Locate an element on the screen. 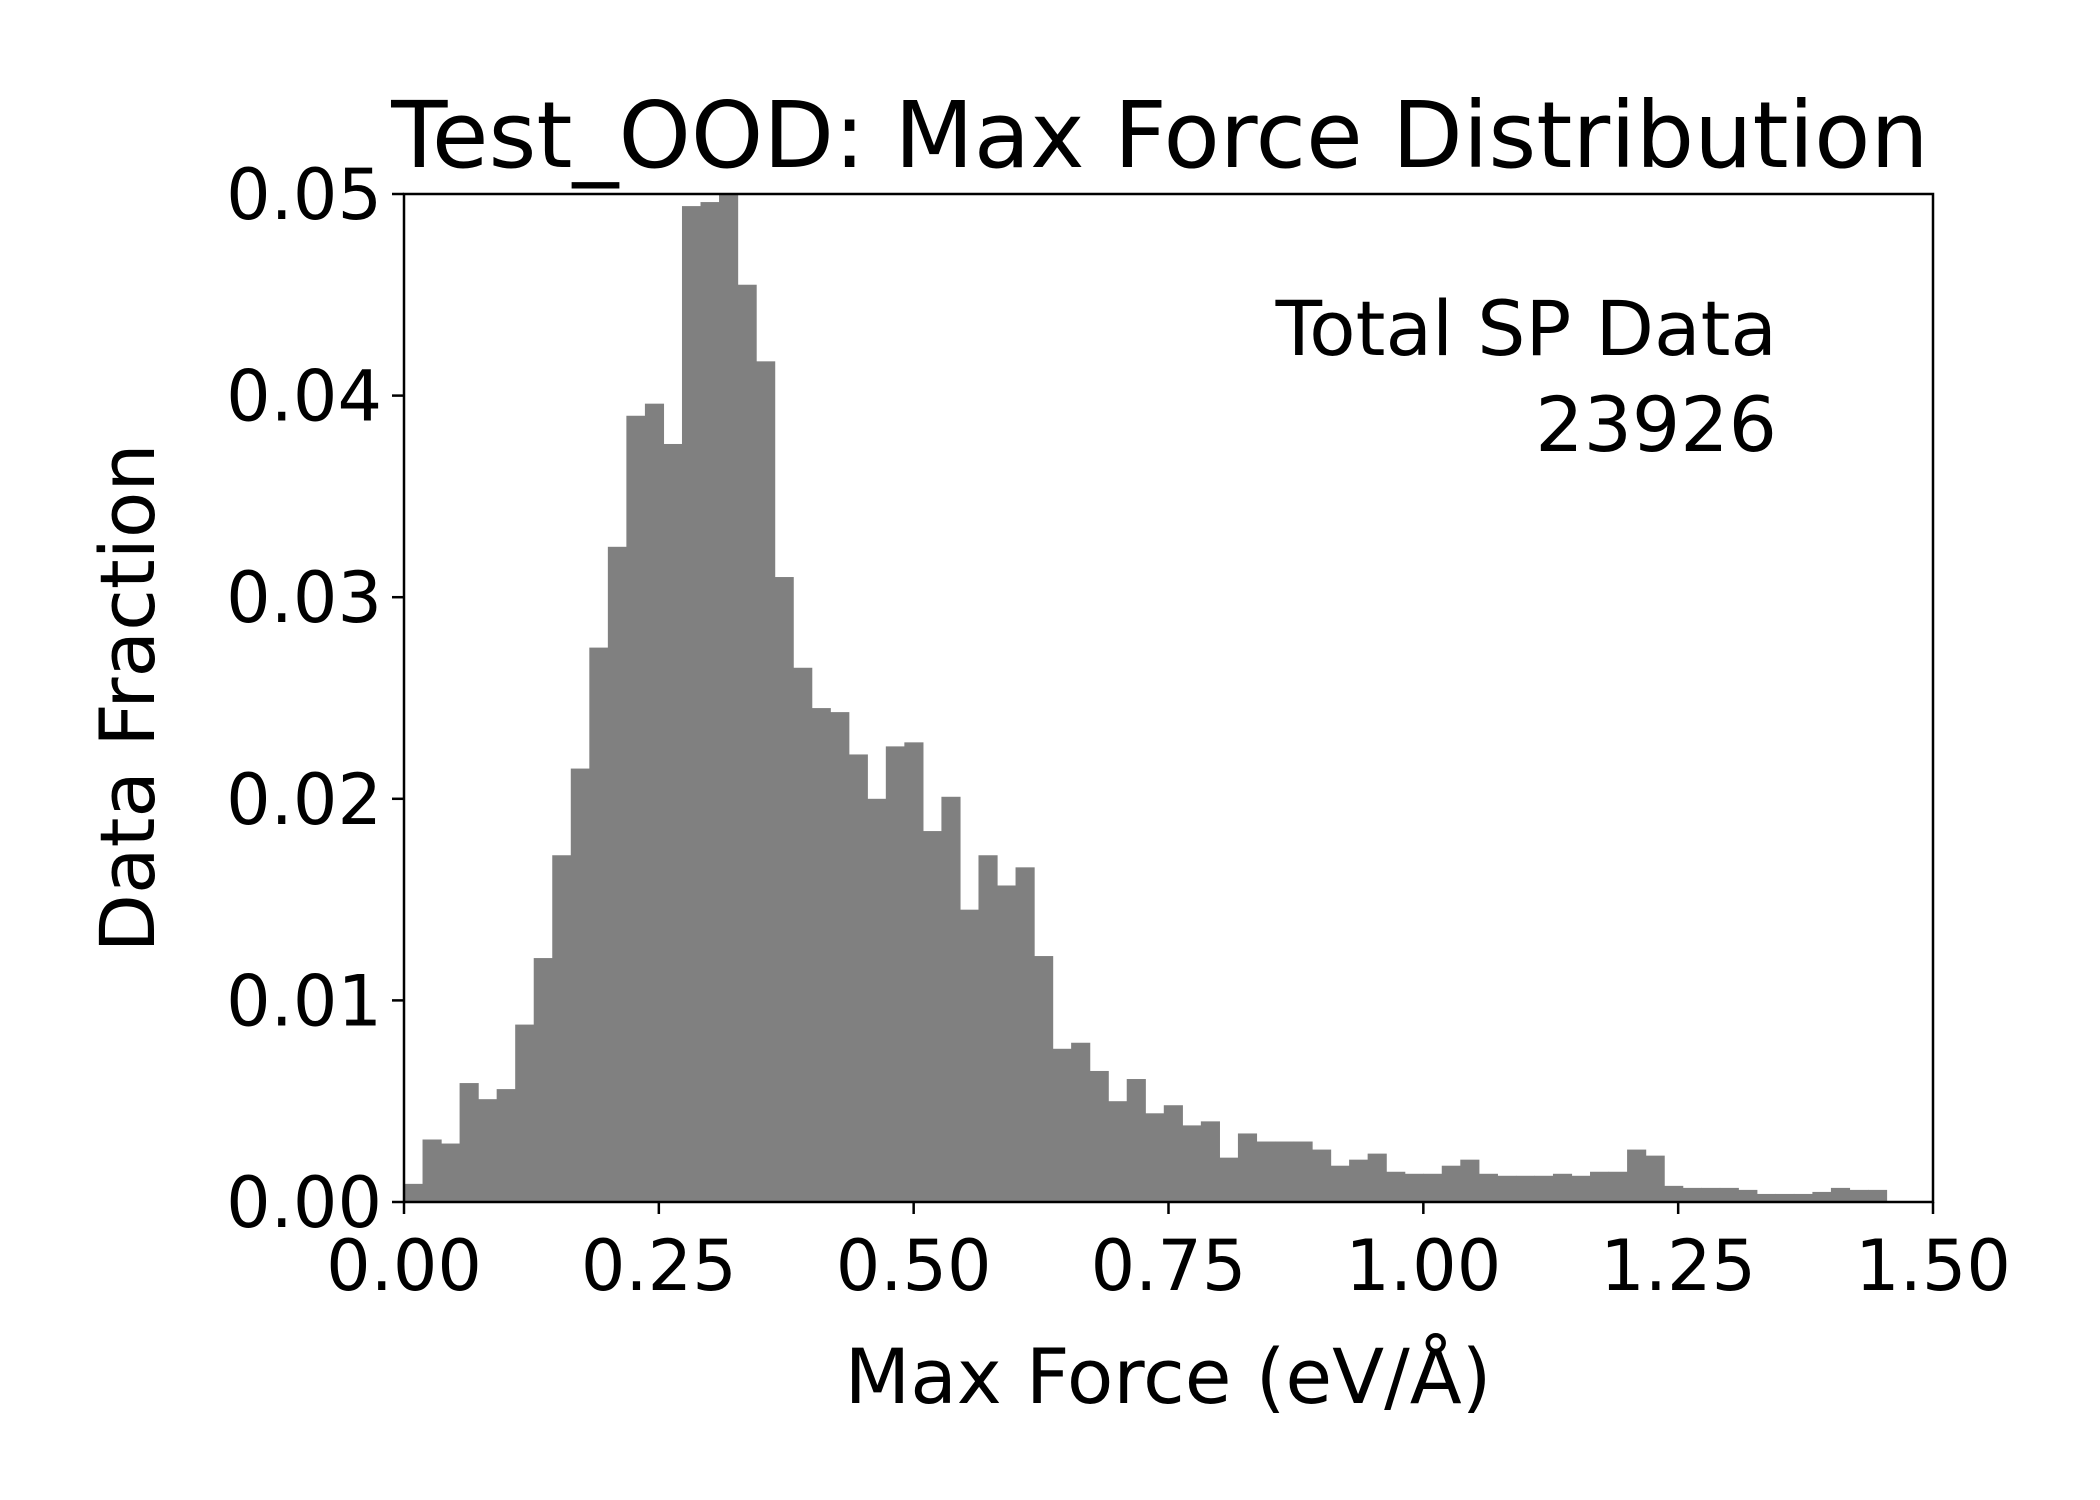  y-tick-label: 0.05 is located at coordinates (304, 195).